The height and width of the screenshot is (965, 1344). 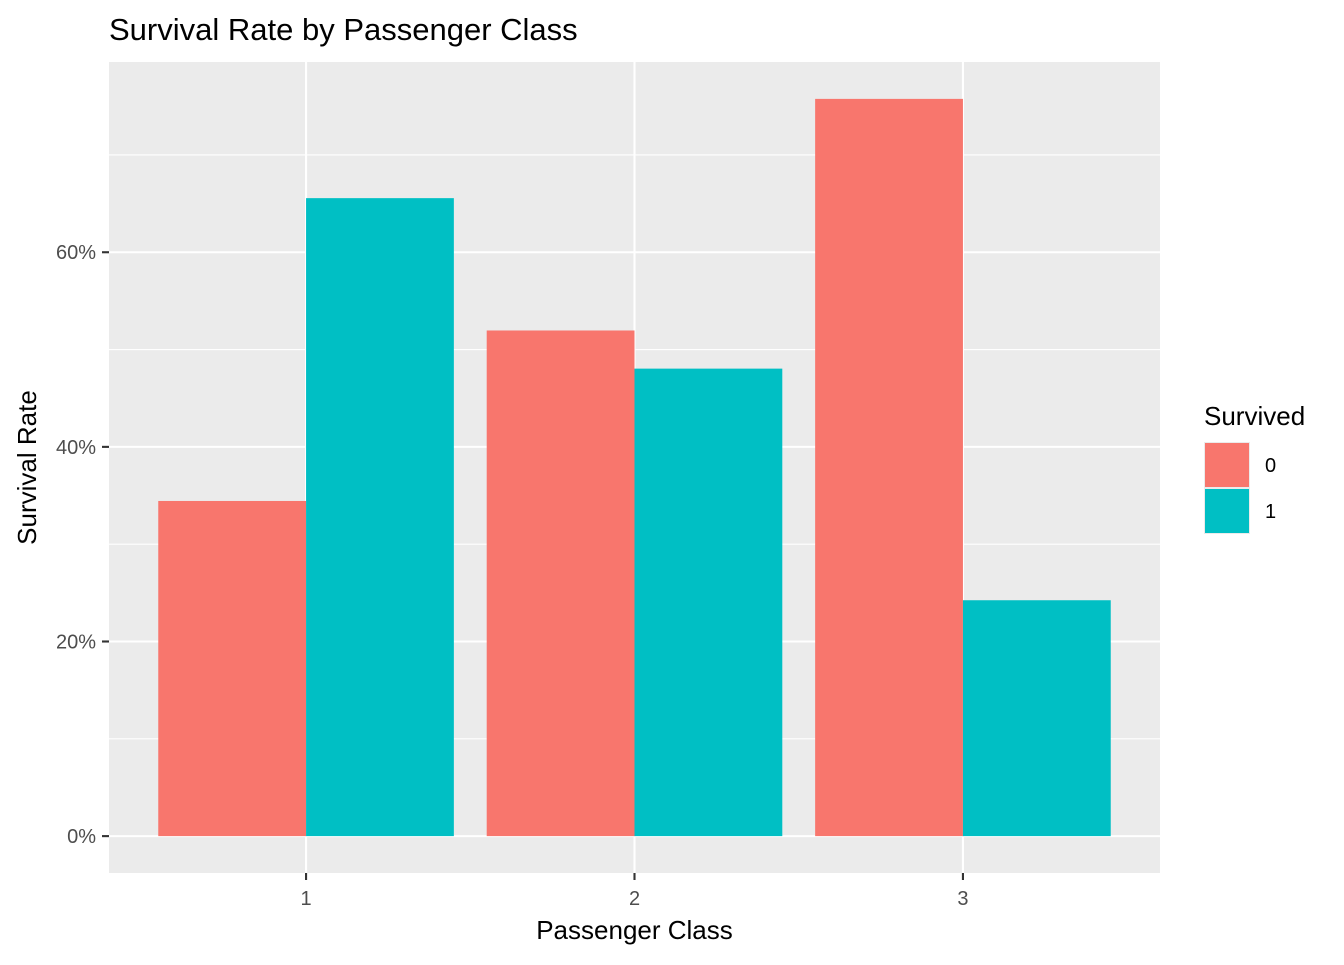 I want to click on legend: Survived 01, so click(x=1254, y=467).